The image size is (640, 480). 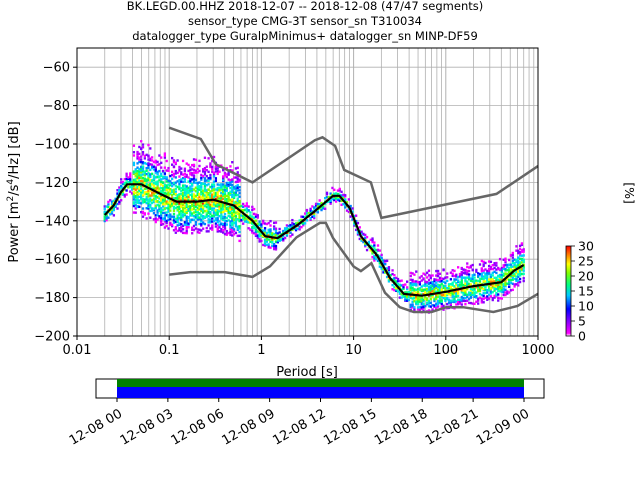 What do you see at coordinates (353, 350) in the screenshot?
I see `x-tick-label: 10` at bounding box center [353, 350].